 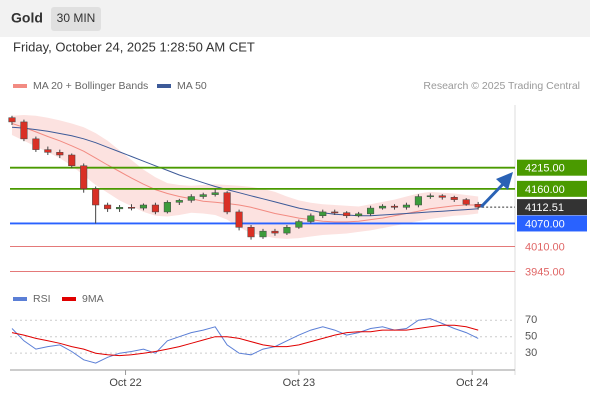 I want to click on interval-button, so click(x=76, y=19).